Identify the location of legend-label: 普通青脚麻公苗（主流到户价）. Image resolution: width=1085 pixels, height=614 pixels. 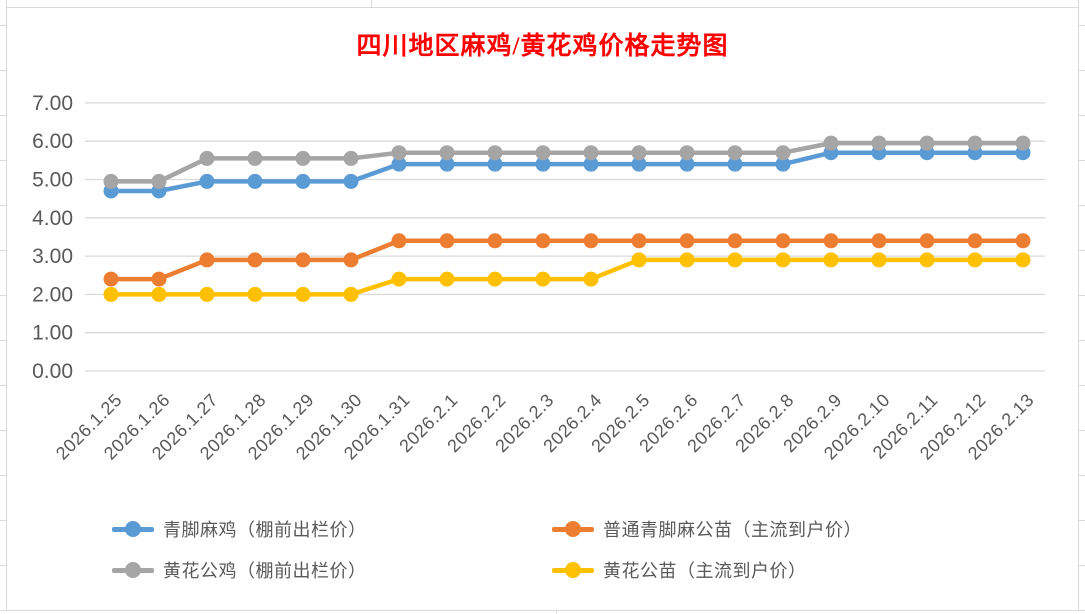
(732, 530).